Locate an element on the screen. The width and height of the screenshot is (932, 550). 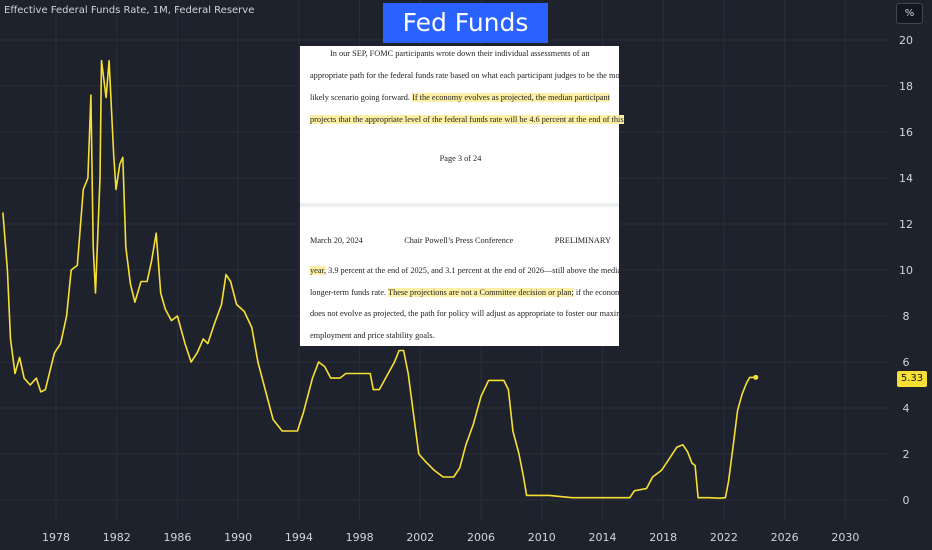
y-tick-label: 18 is located at coordinates (906, 86).